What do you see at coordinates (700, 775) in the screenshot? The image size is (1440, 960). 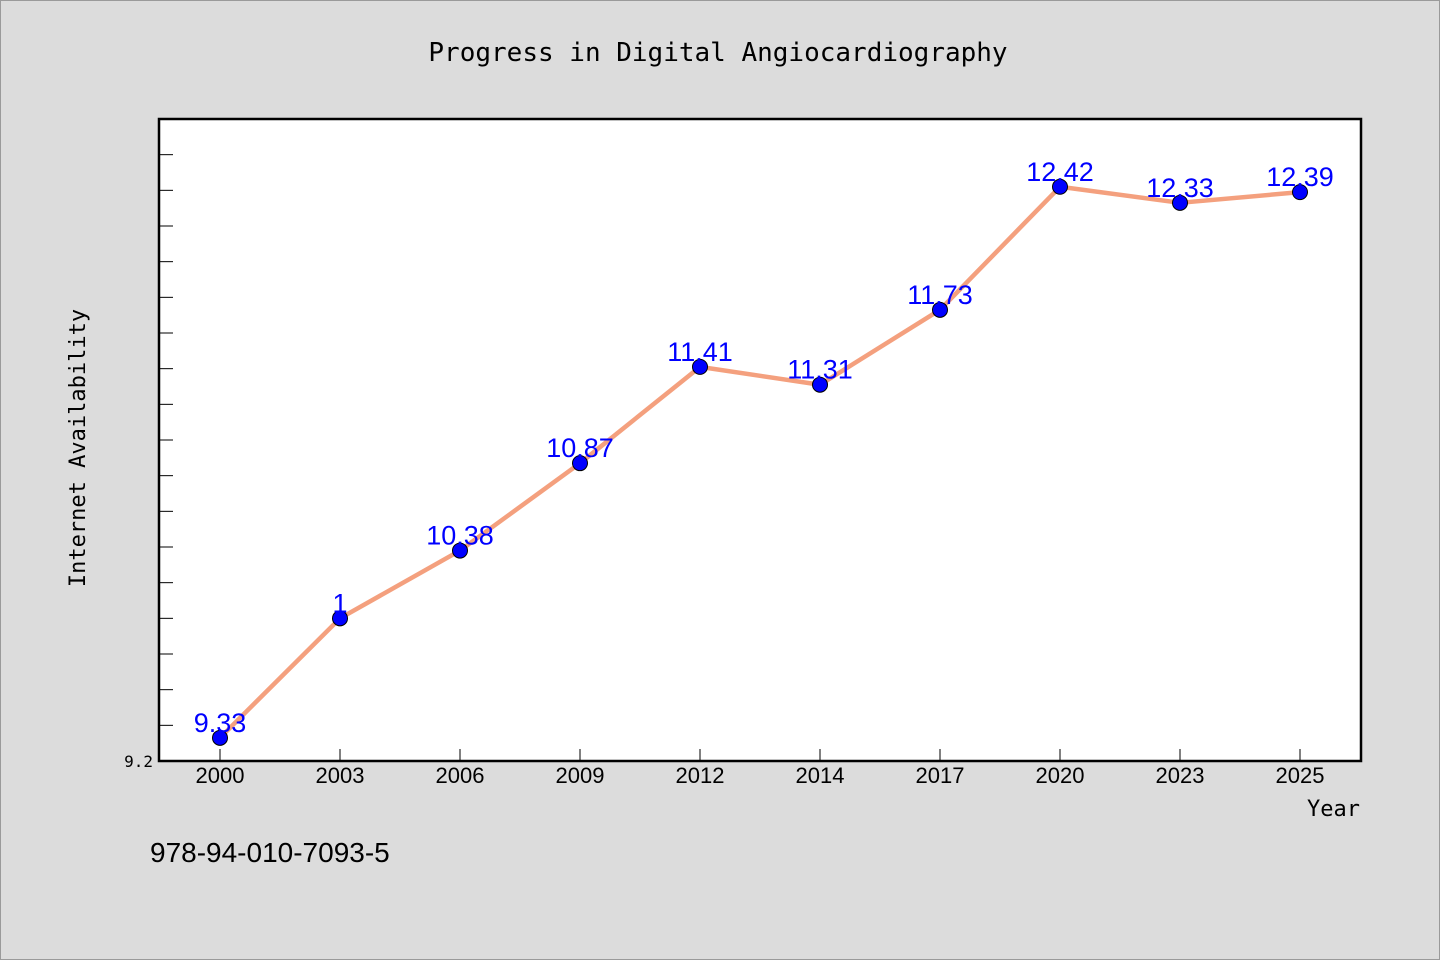 I see `x-tick-label: 2012` at bounding box center [700, 775].